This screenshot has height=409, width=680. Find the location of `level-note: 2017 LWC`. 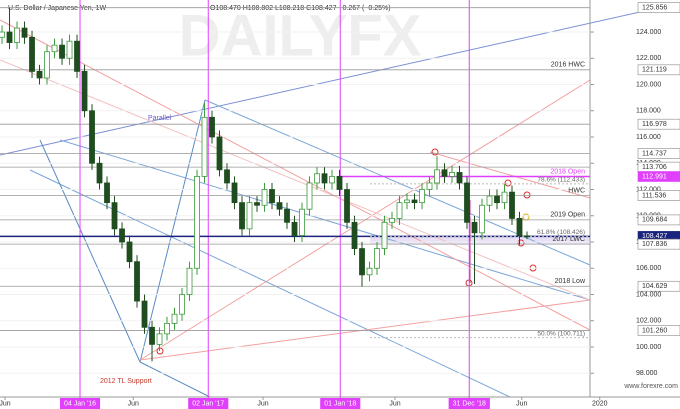

level-note: 2017 LWC is located at coordinates (568, 239).